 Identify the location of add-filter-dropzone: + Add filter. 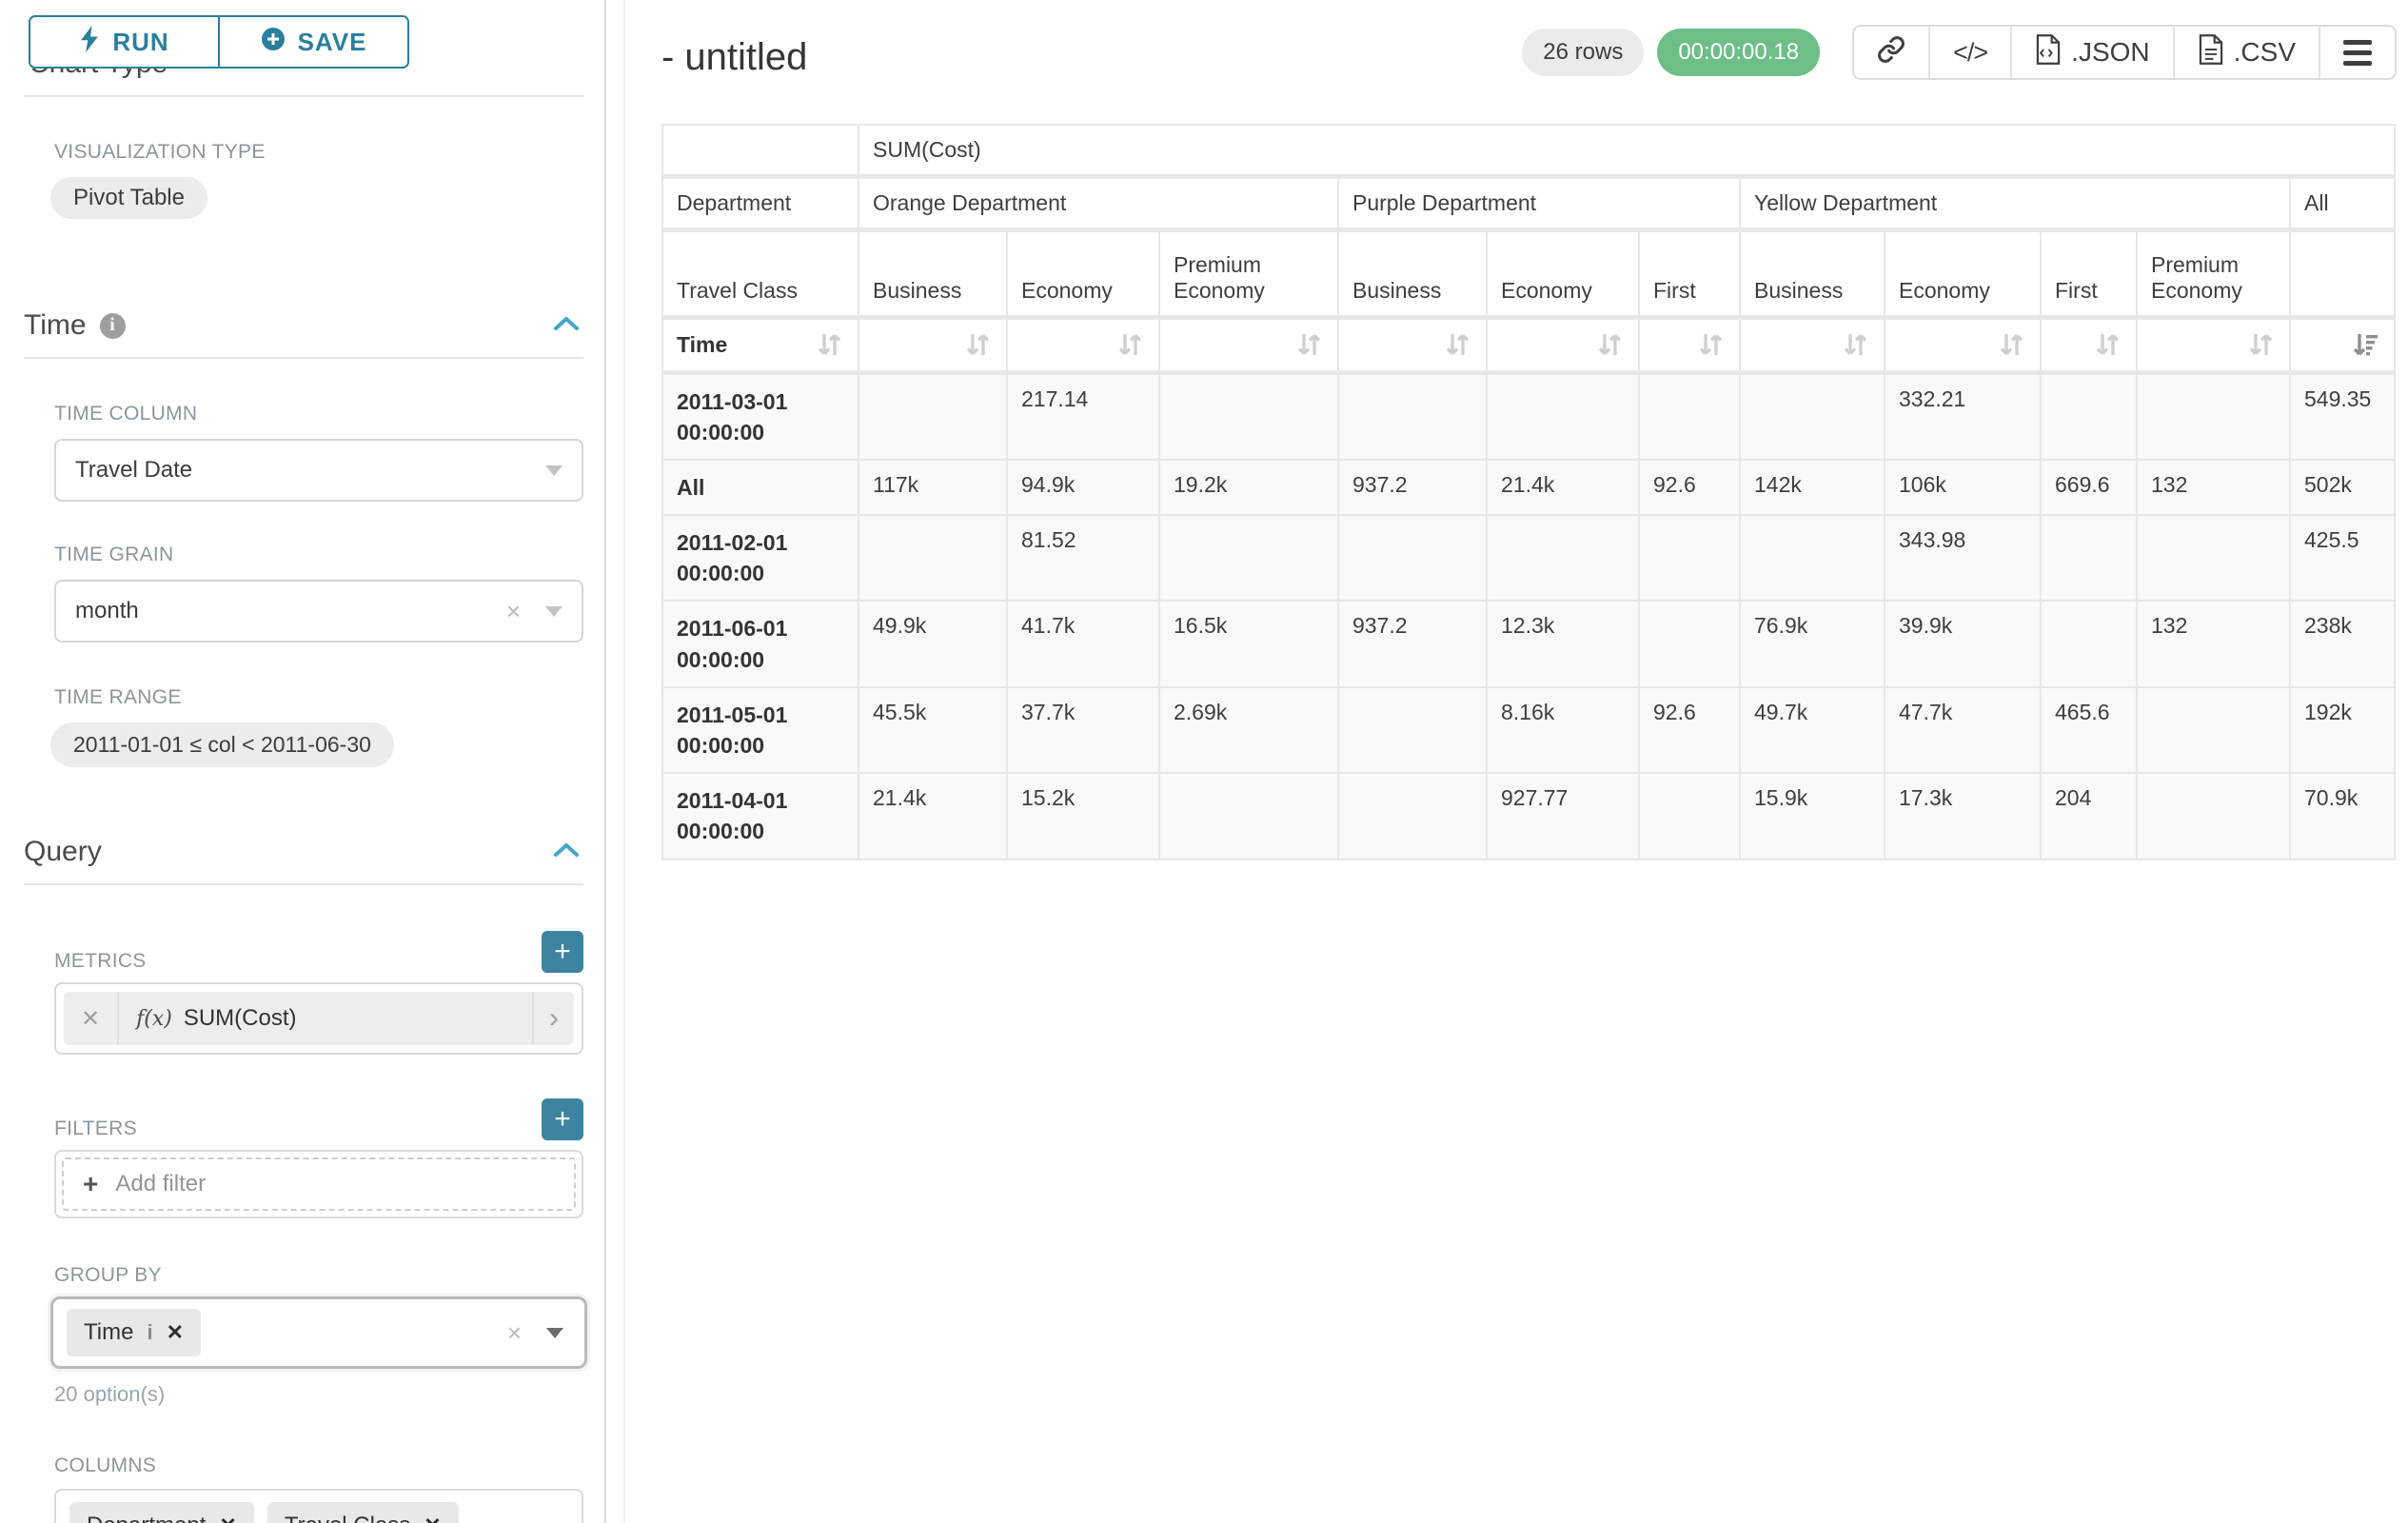
(319, 1184).